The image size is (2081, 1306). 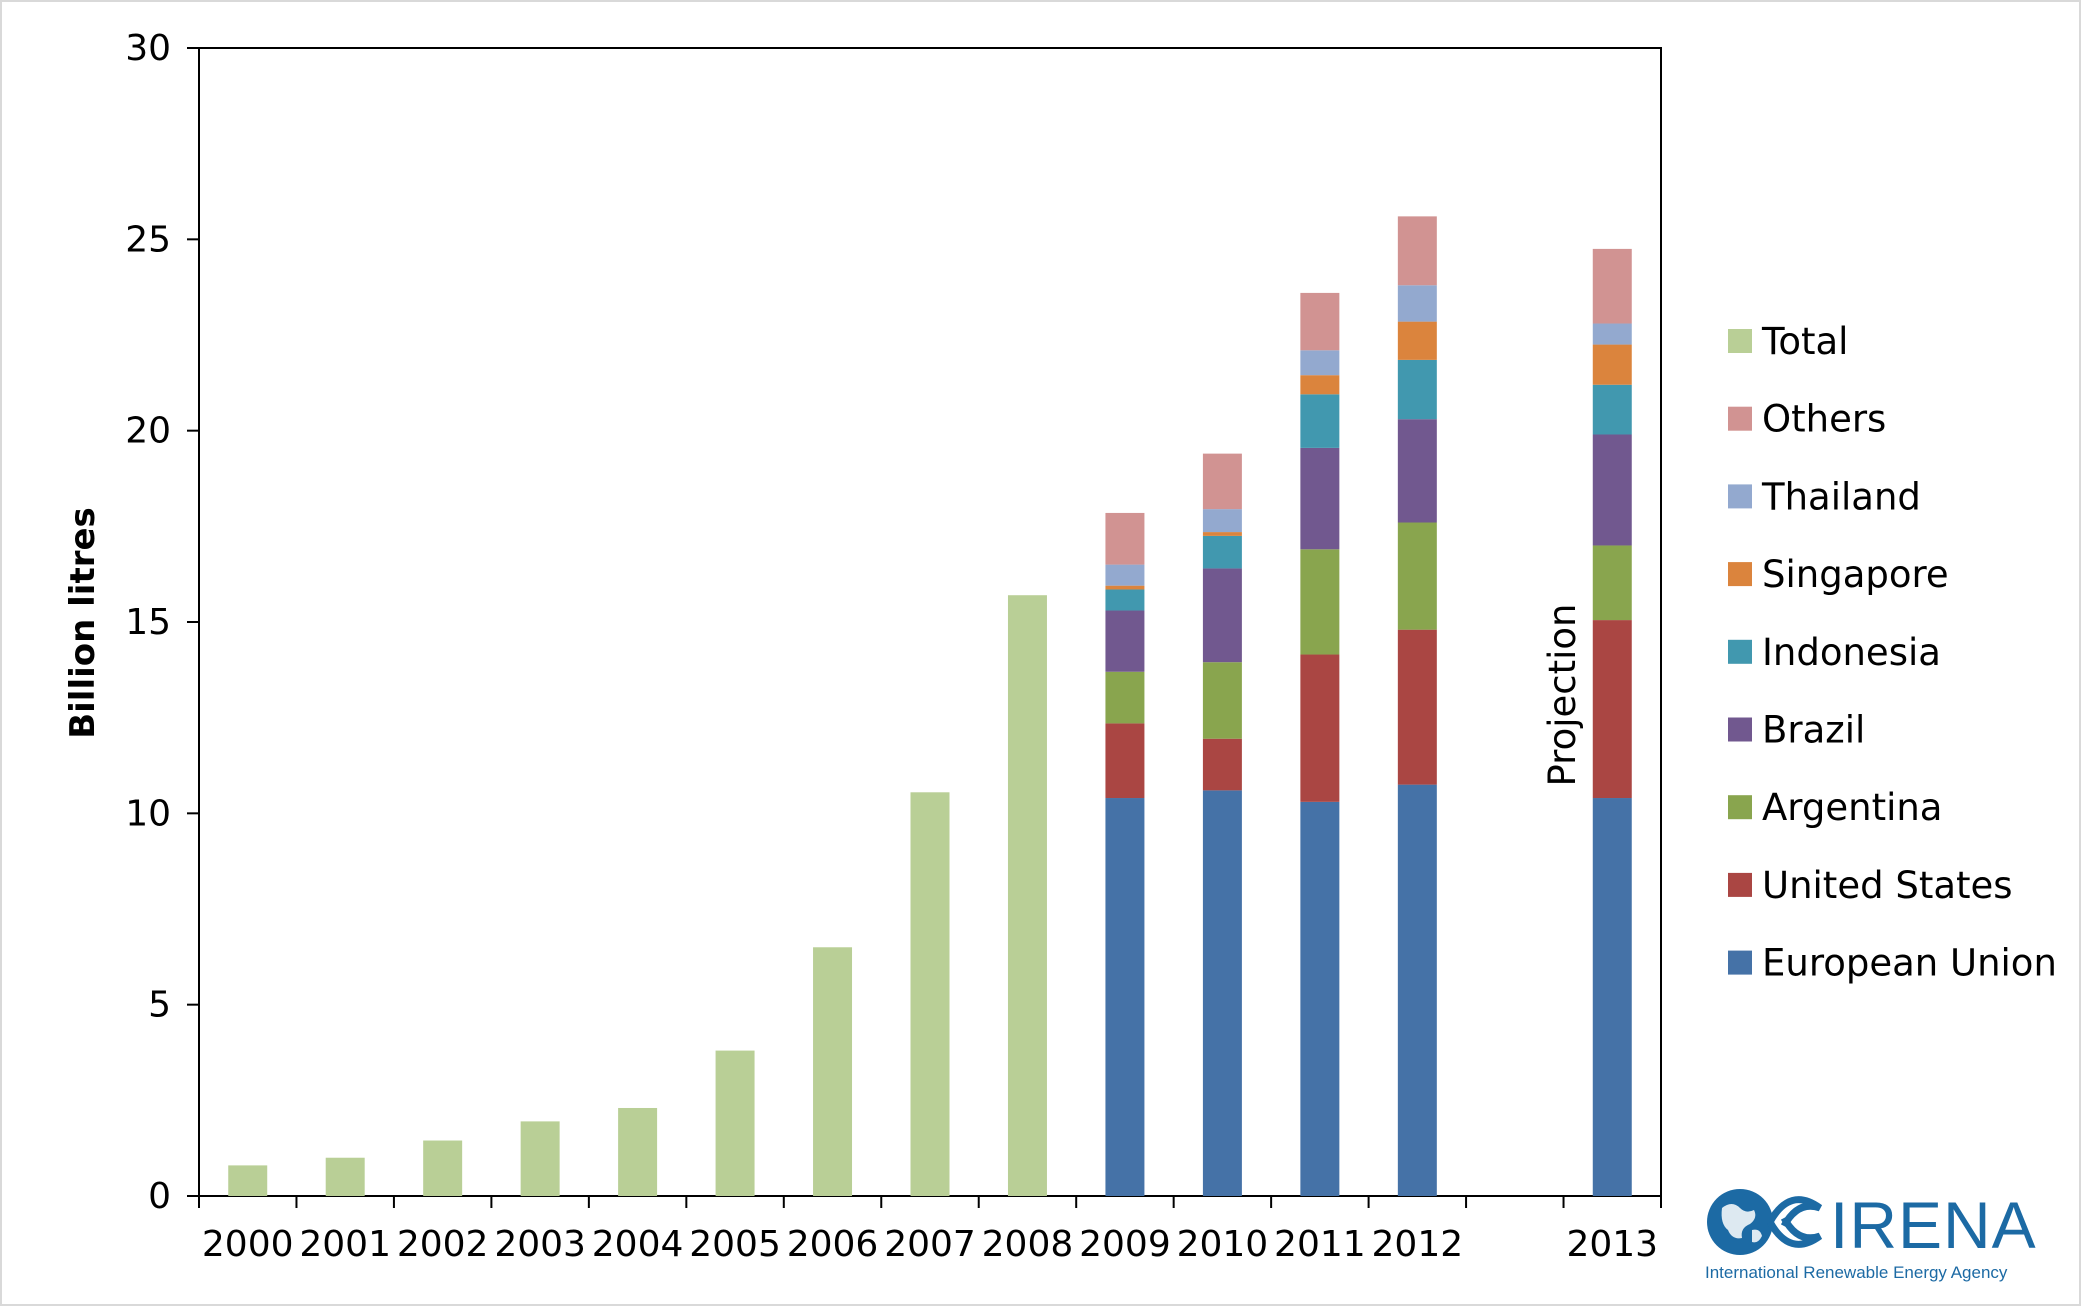 I want to click on legend-swatch-thailand, so click(x=1740, y=496).